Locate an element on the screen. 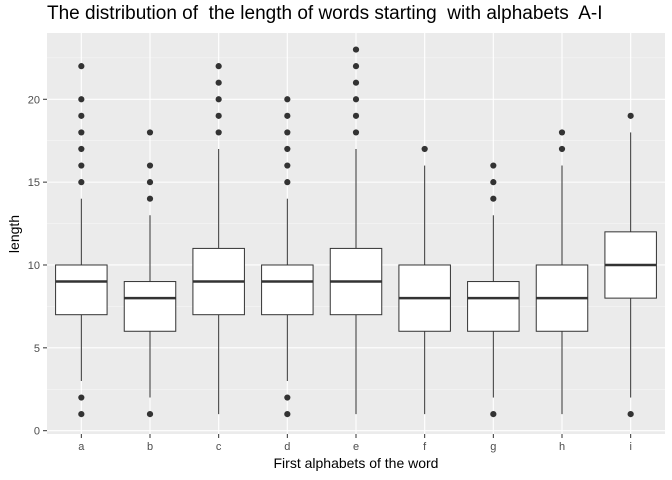  y-tick-label: 15 is located at coordinates (34, 183).